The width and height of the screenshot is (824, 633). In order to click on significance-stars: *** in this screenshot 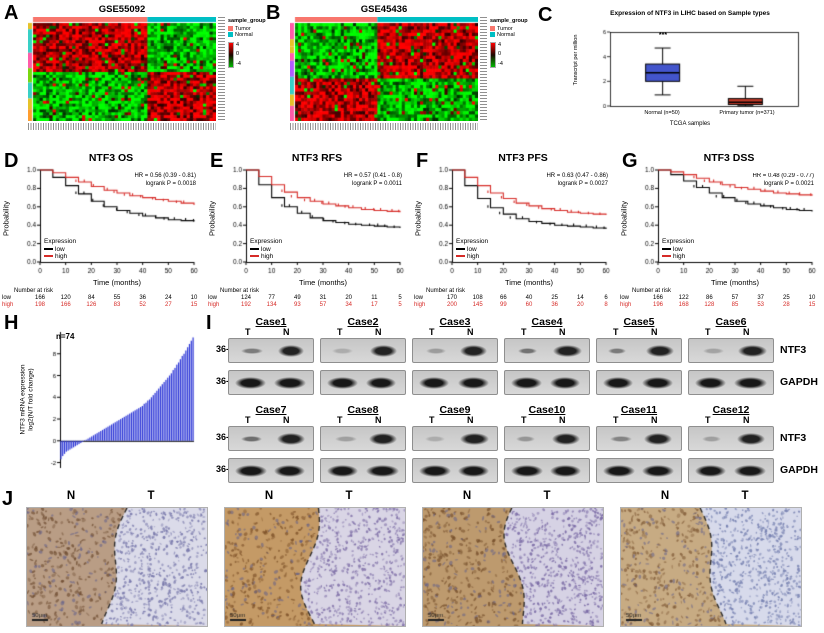, I will do `click(663, 35)`.